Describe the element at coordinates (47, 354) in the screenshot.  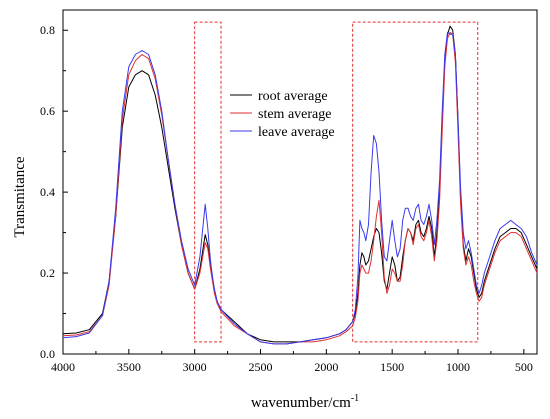
I see `y-tick-label: 0.0` at that location.